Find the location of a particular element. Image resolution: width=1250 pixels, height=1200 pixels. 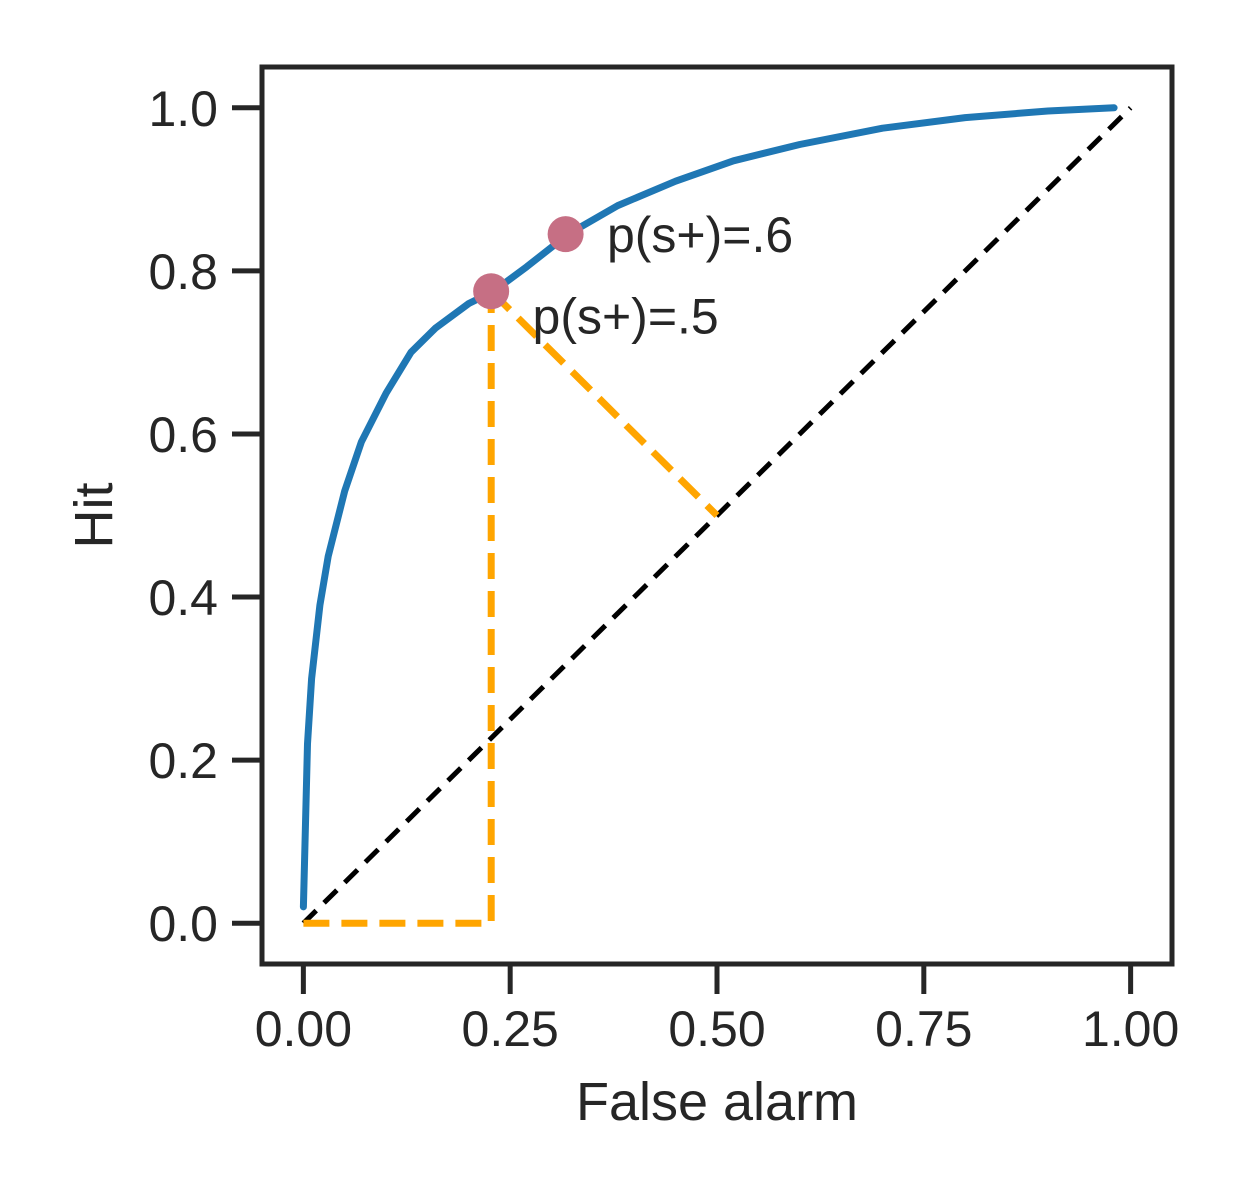

x-tick-label: 0.25 is located at coordinates (510, 1029).